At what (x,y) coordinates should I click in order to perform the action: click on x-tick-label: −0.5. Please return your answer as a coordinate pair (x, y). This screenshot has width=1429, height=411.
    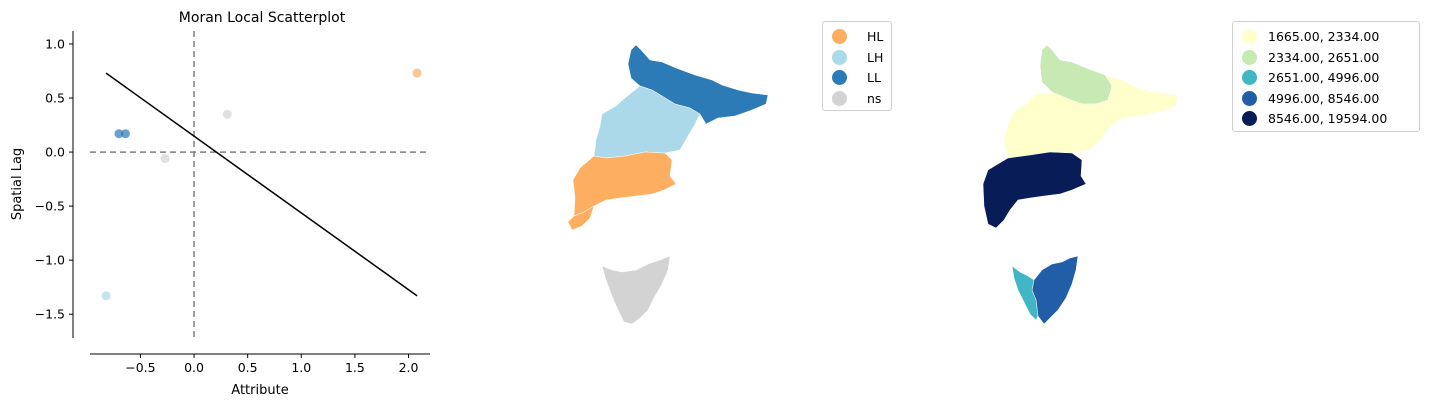
    Looking at the image, I should click on (140, 367).